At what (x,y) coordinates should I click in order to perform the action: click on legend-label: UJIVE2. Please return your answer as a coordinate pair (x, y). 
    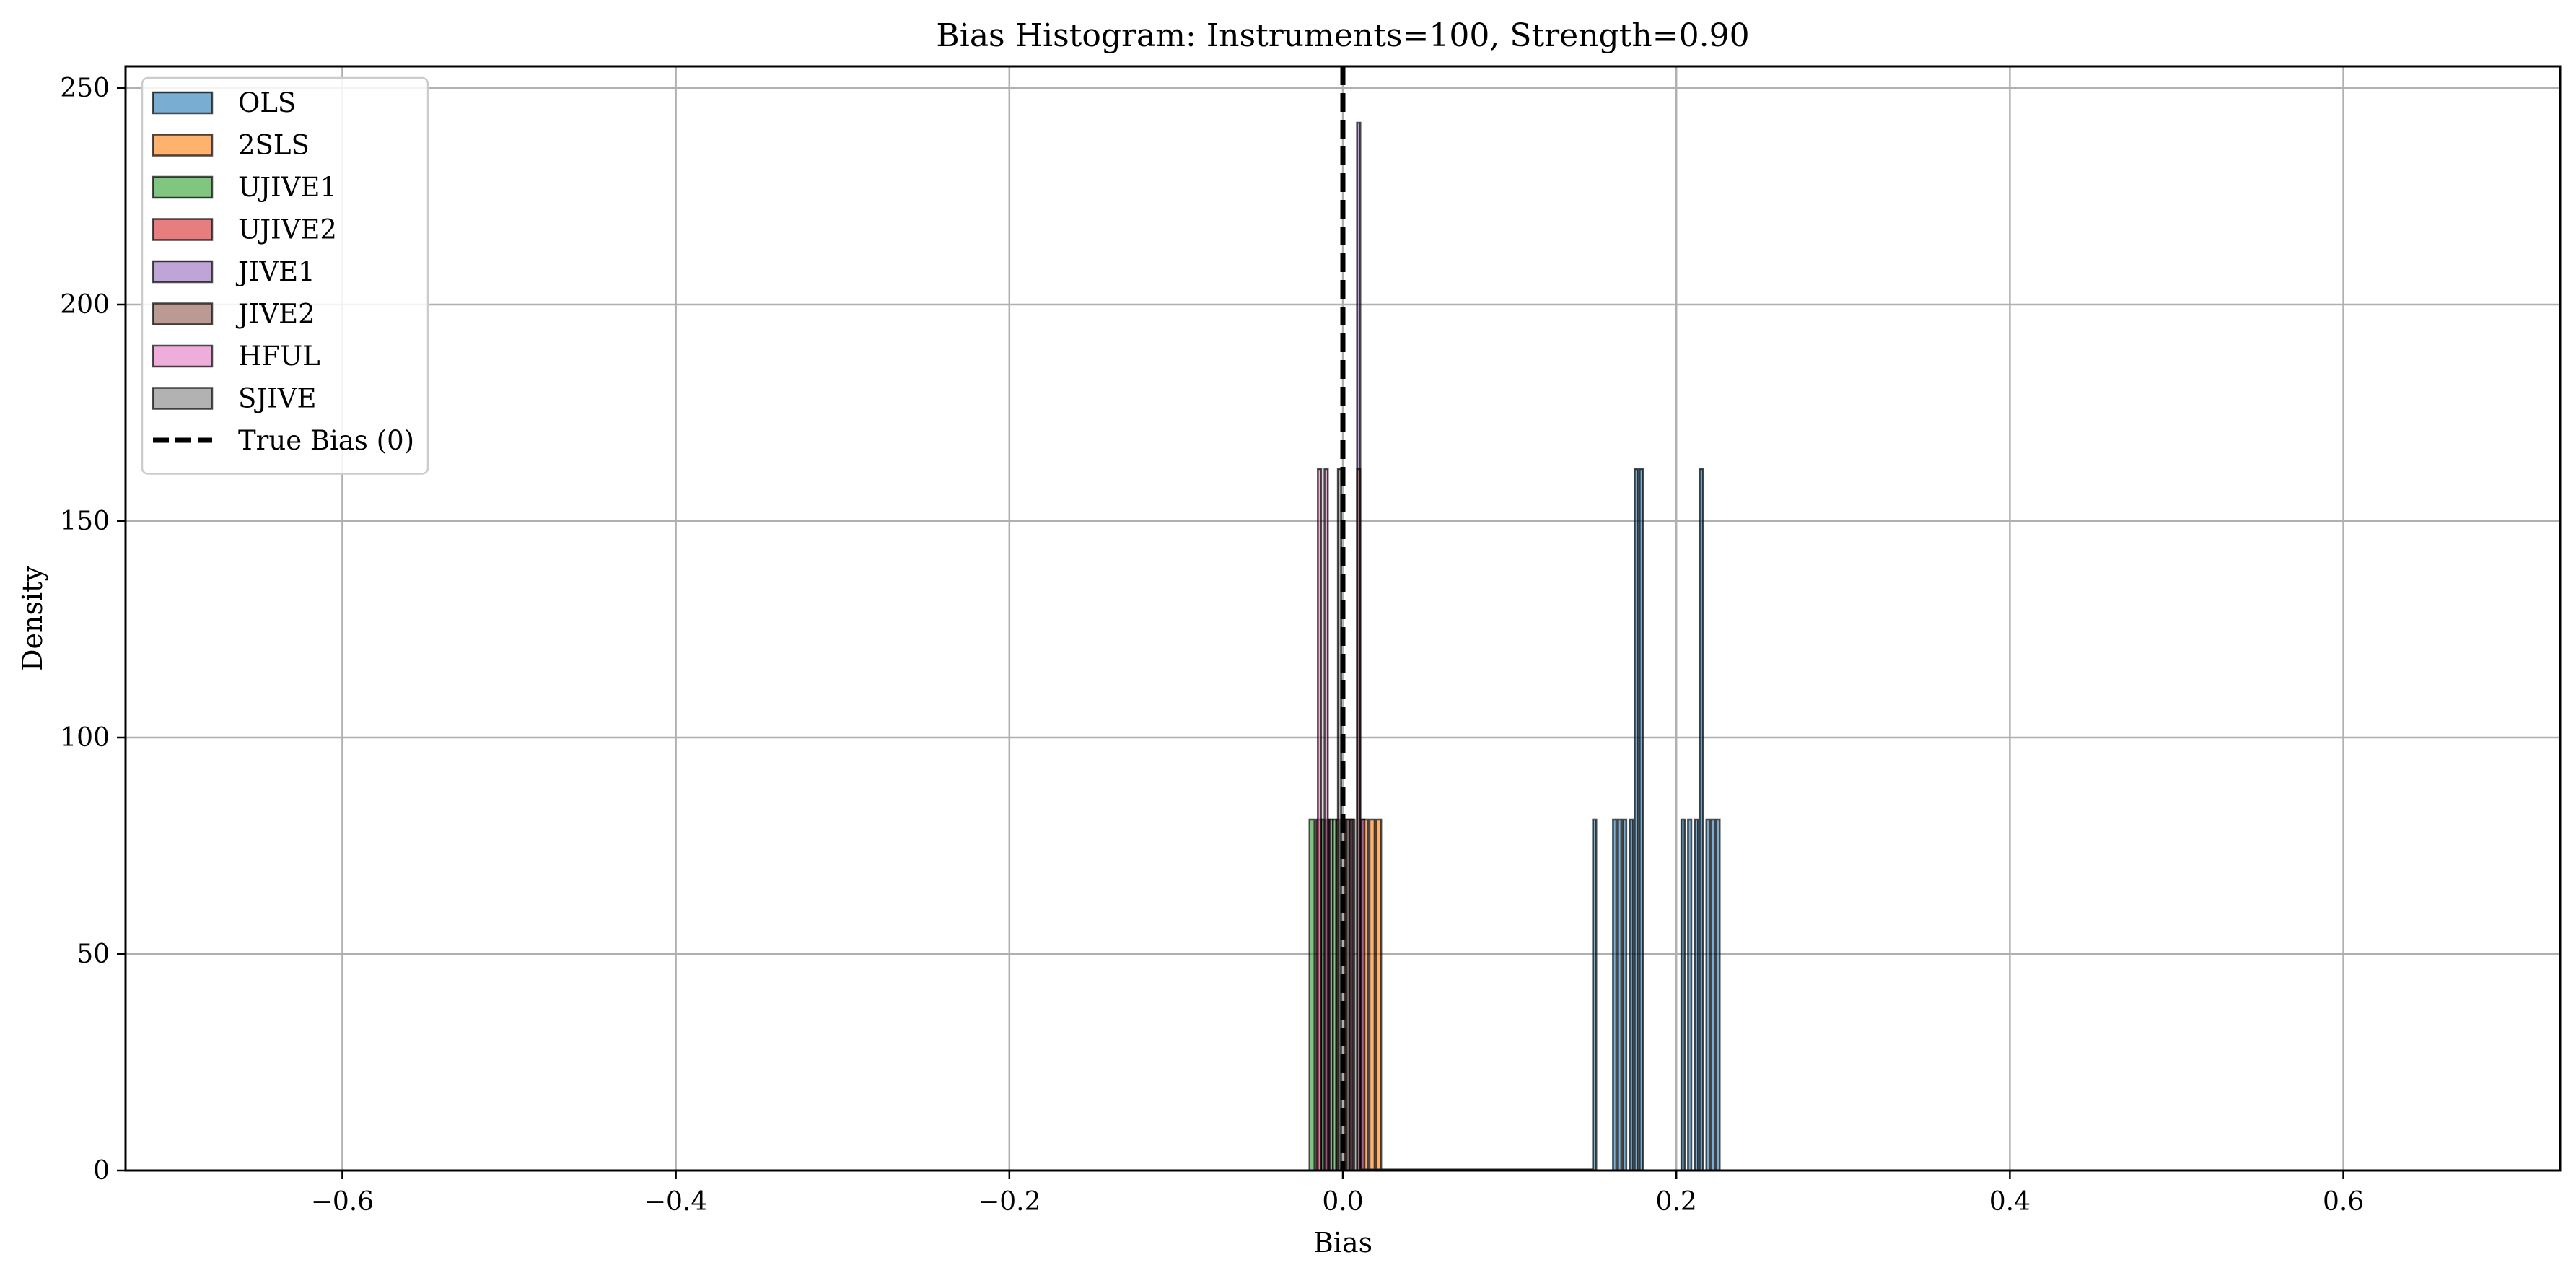
    Looking at the image, I should click on (287, 229).